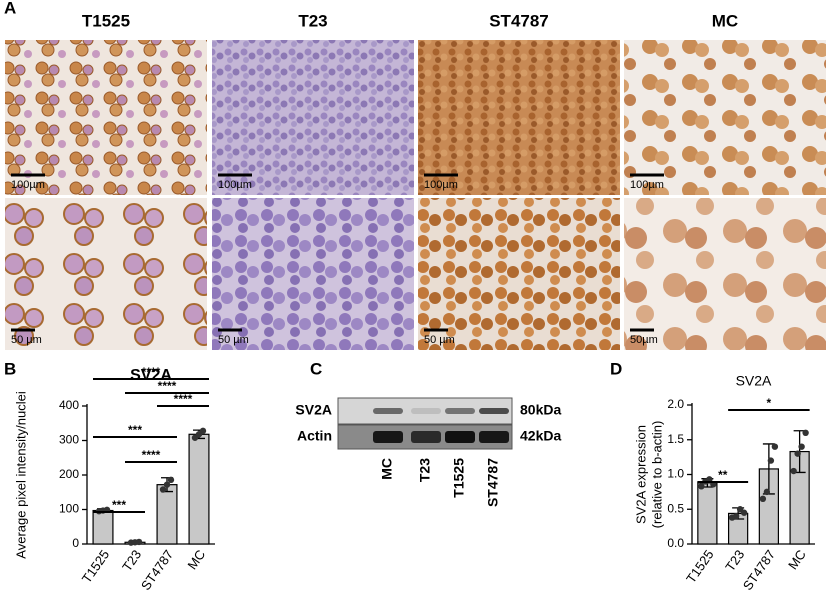  Describe the element at coordinates (316, 368) in the screenshot. I see `panel-label: C` at that location.